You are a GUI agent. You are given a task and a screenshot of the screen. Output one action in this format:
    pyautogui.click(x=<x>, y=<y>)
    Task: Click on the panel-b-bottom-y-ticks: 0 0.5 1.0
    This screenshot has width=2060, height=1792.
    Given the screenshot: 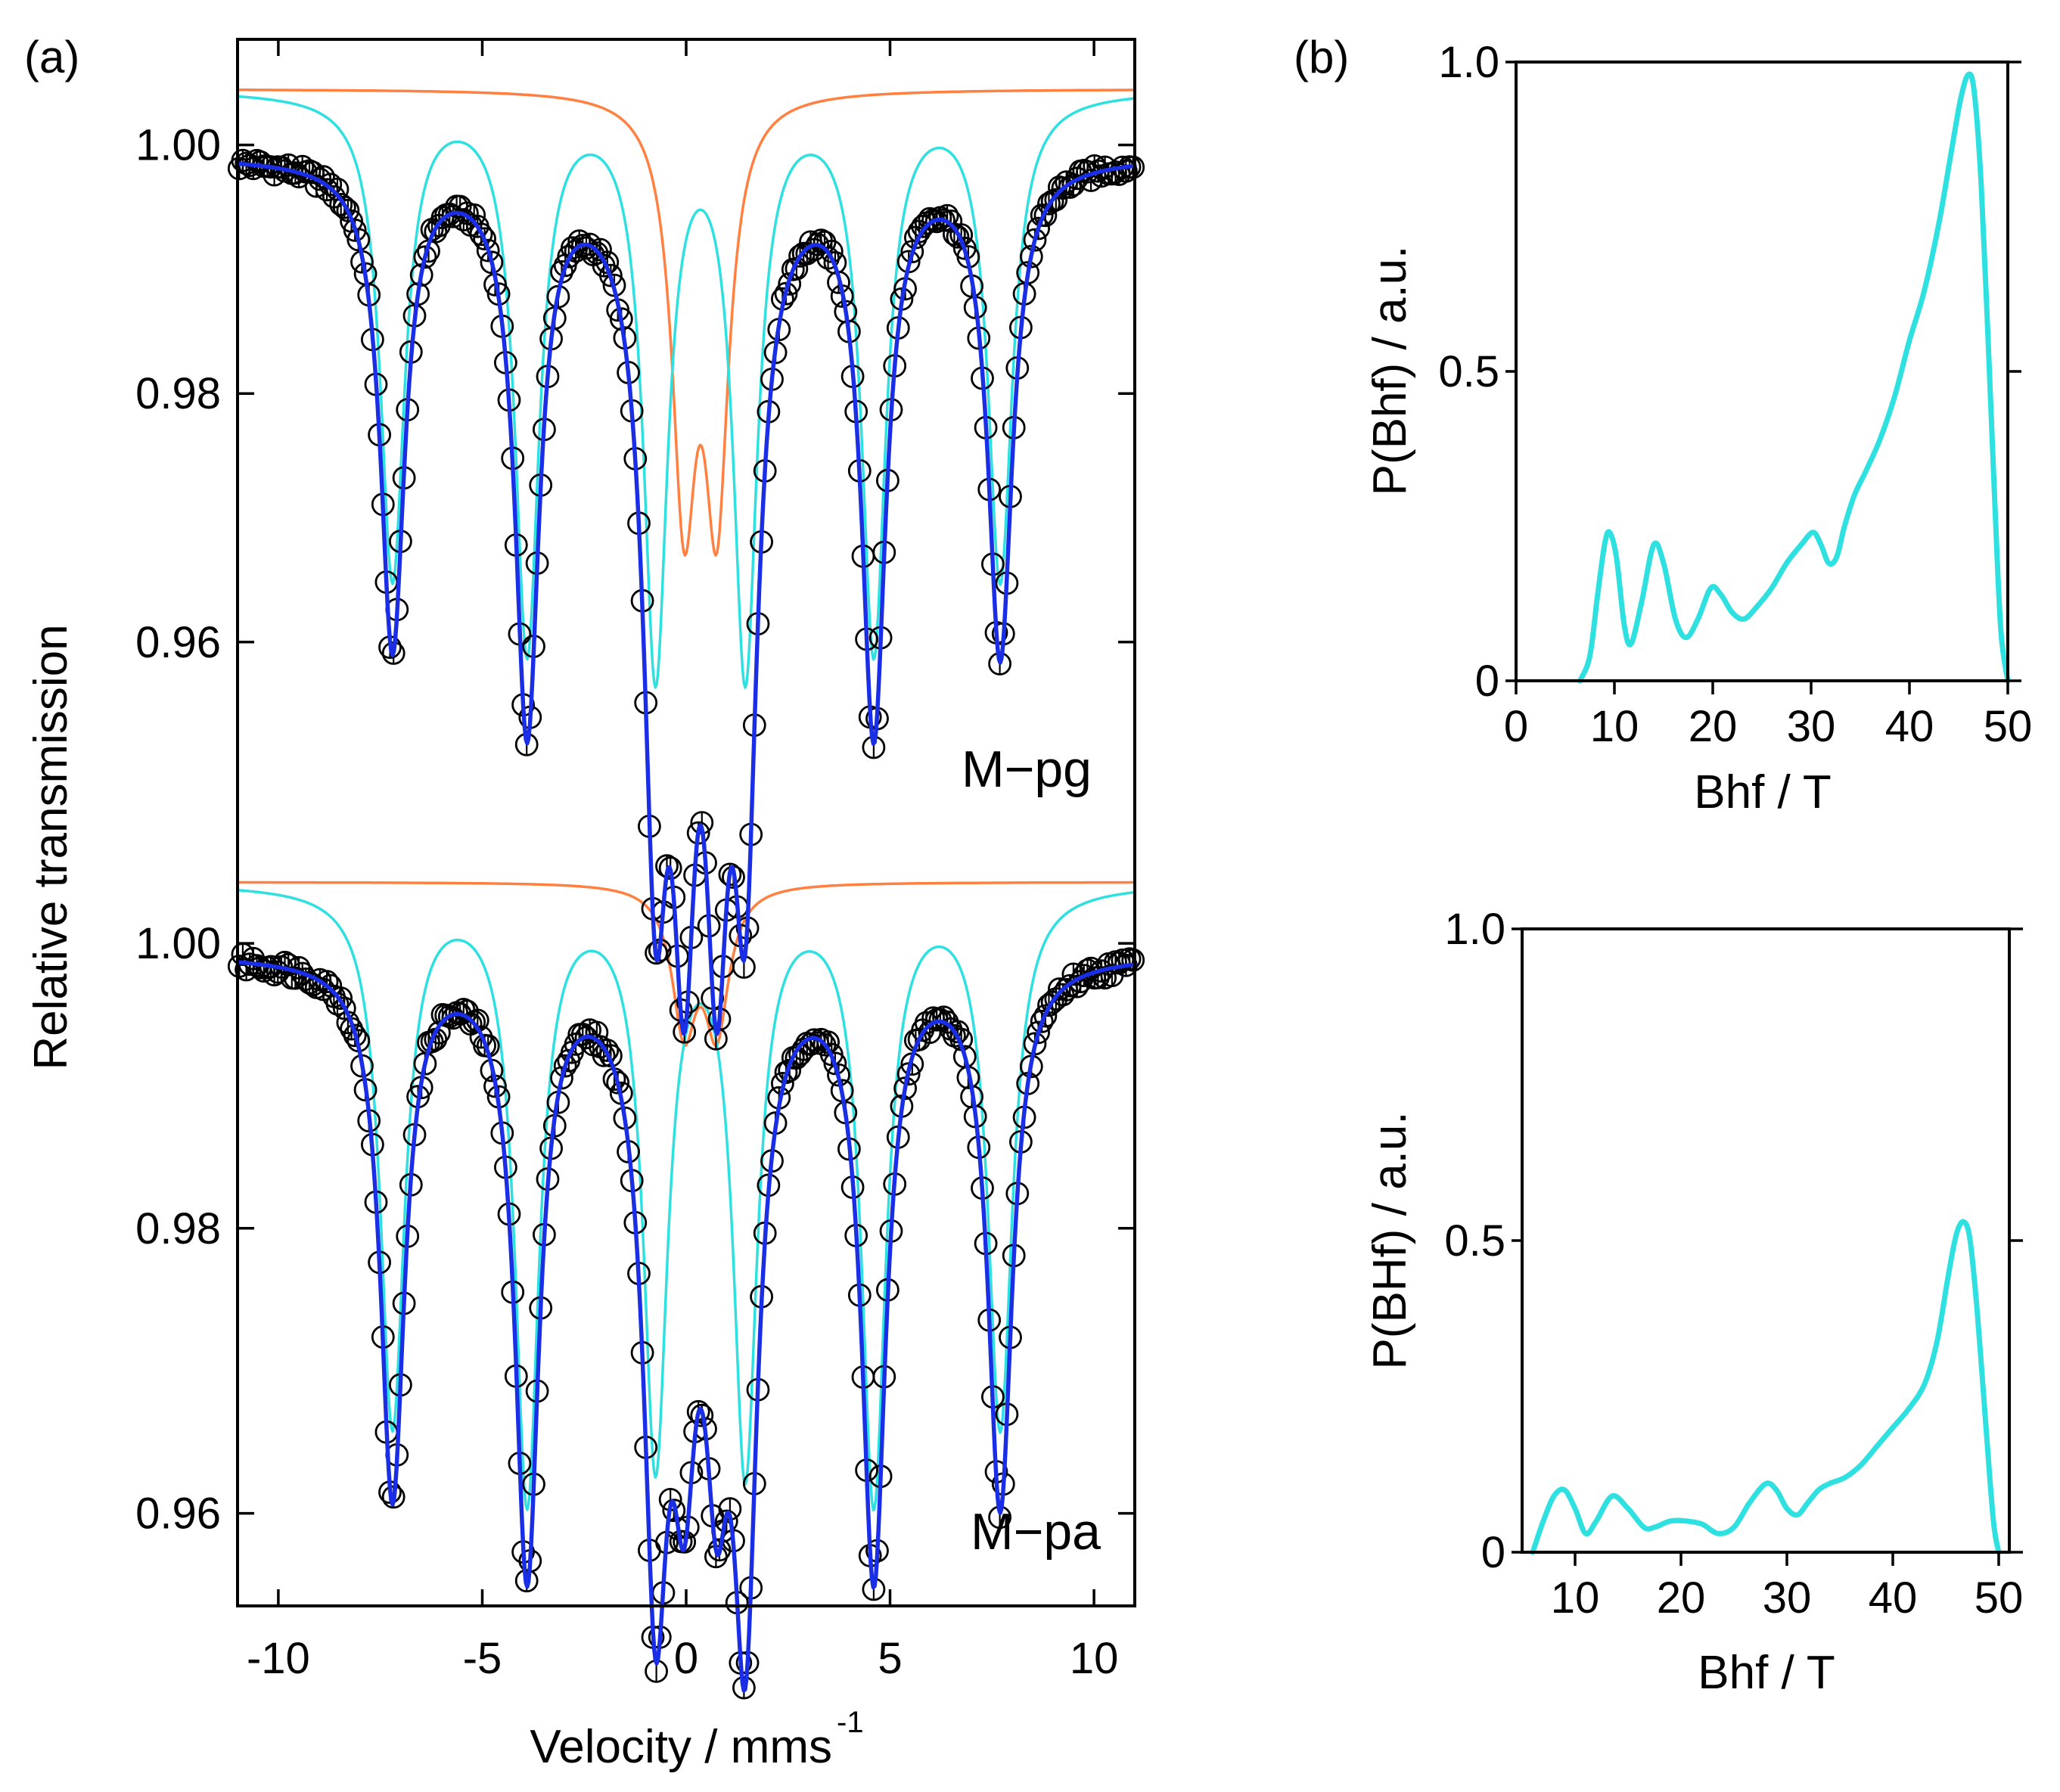 What is the action you would take?
    pyautogui.click(x=1733, y=1241)
    